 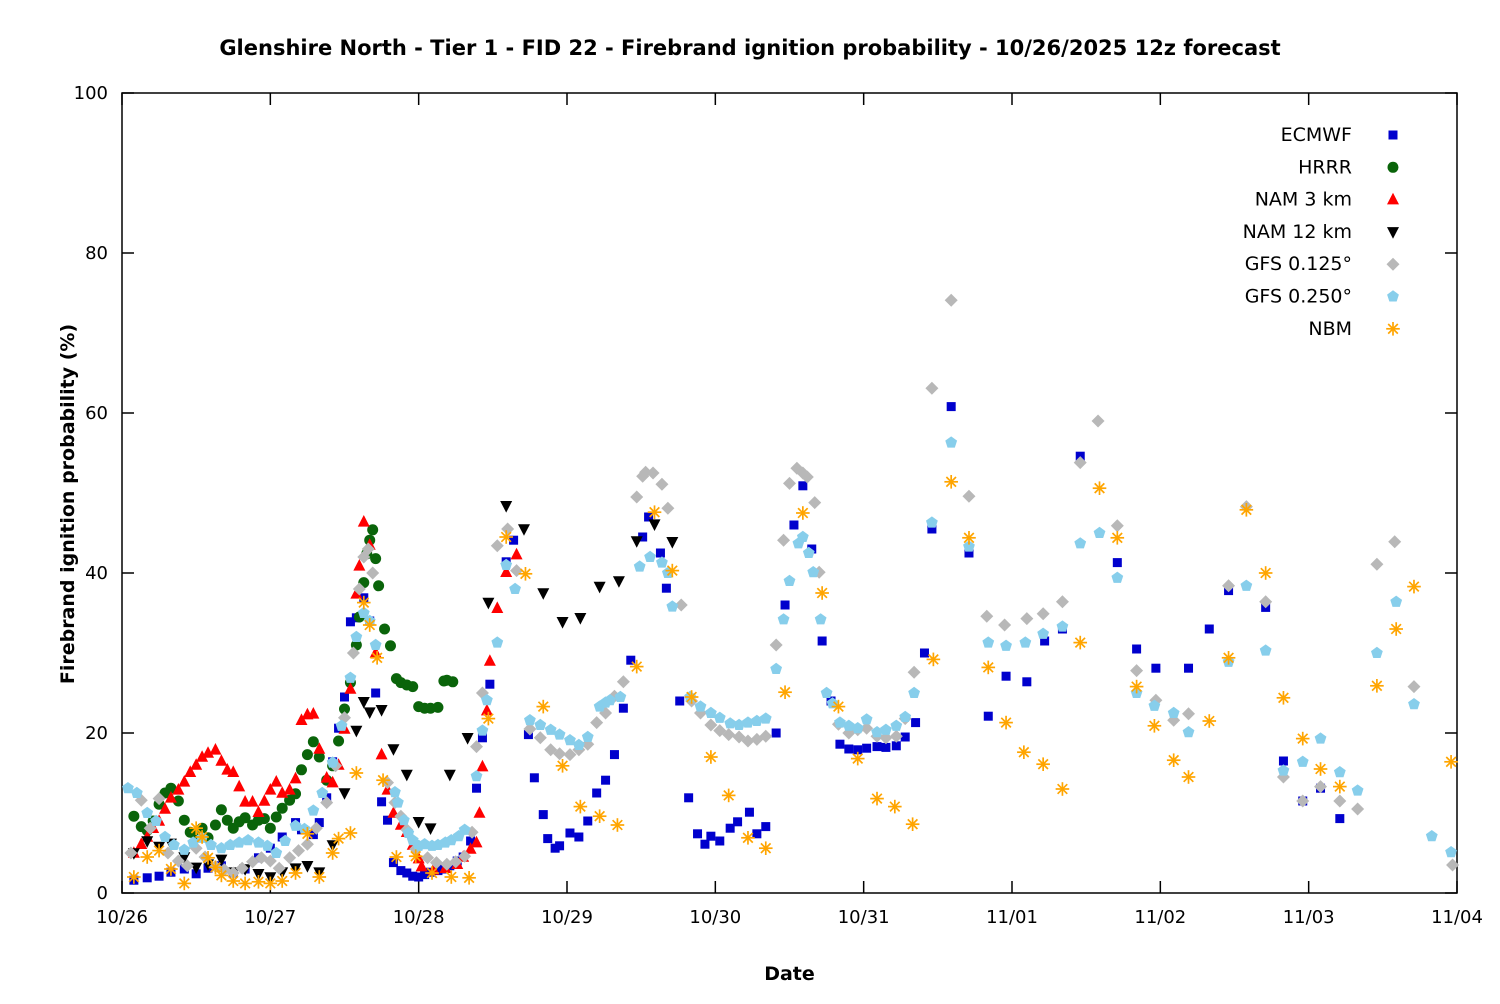 What do you see at coordinates (789, 974) in the screenshot?
I see `x-axis-label: Date` at bounding box center [789, 974].